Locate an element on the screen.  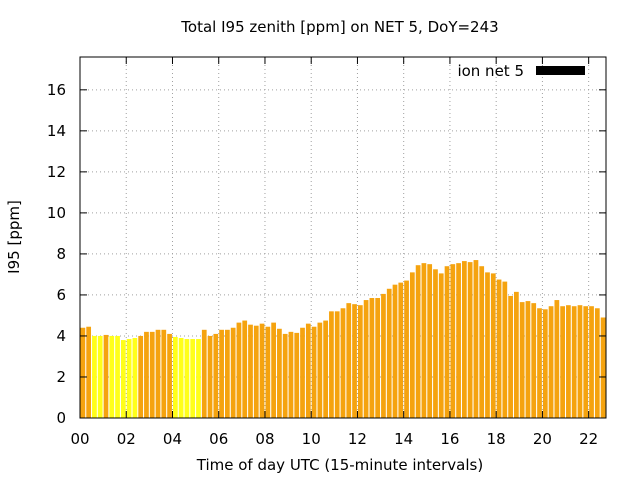
y-tick-label: 0 is located at coordinates (61, 418).